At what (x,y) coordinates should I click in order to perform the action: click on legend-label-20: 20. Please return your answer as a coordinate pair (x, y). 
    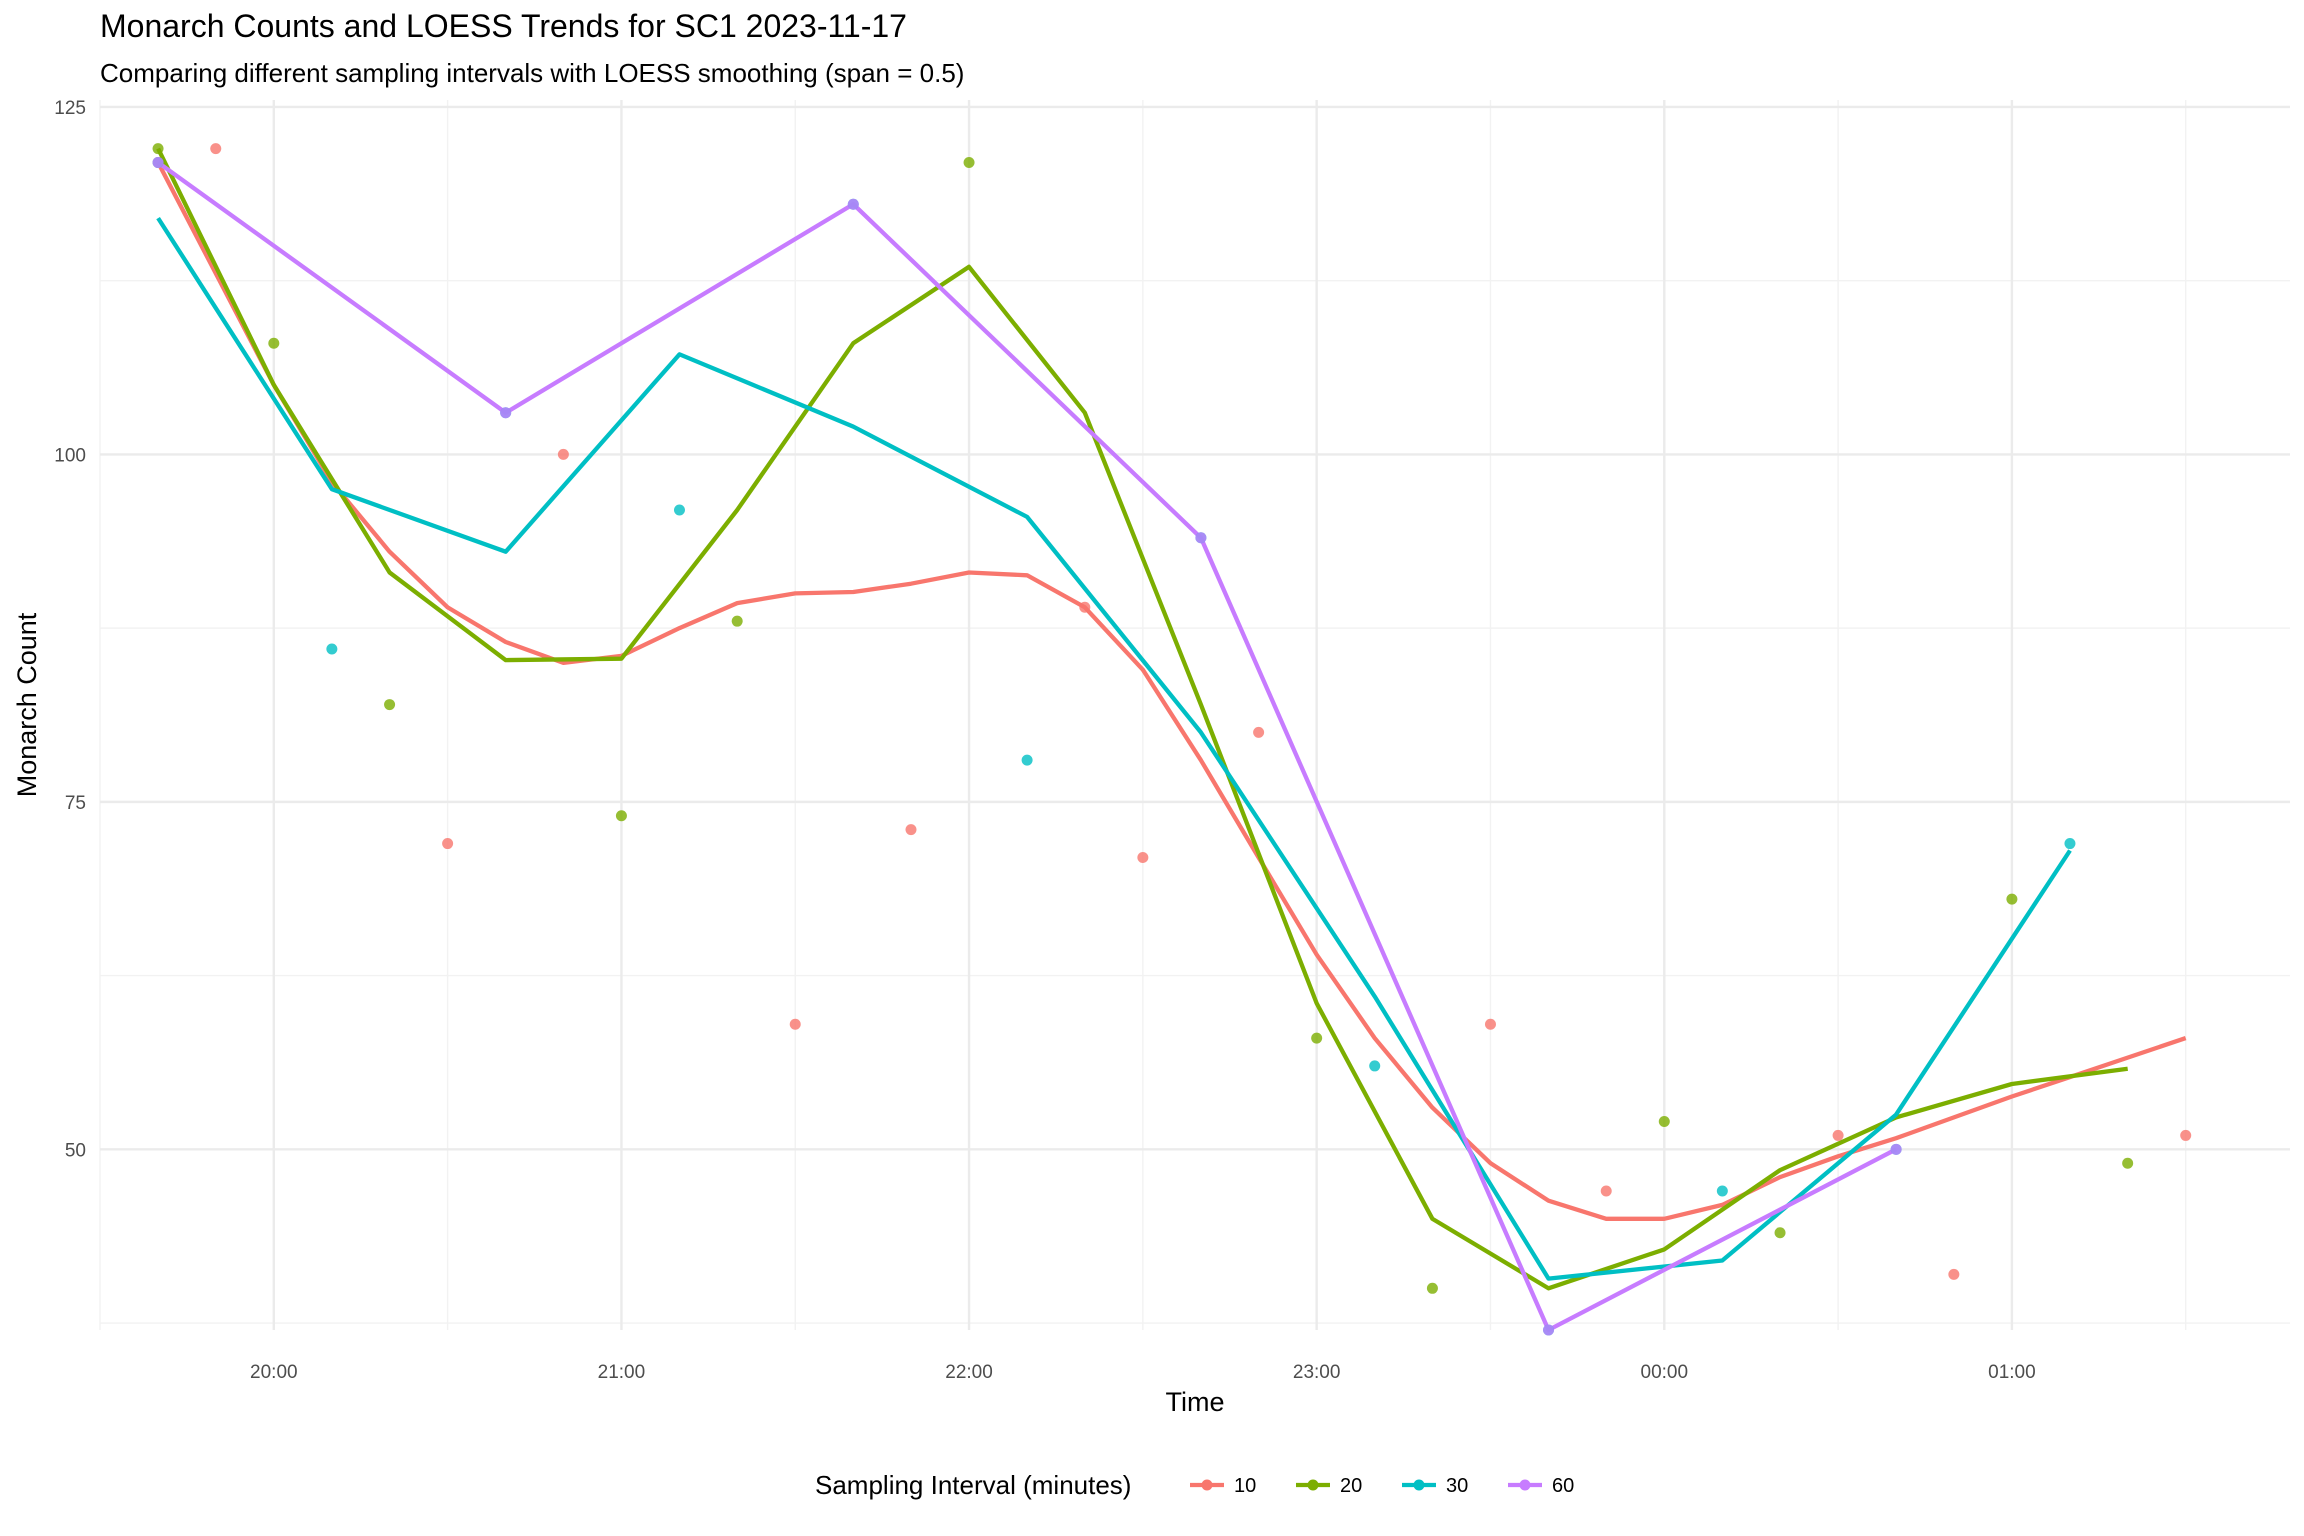
    Looking at the image, I should click on (1351, 1486).